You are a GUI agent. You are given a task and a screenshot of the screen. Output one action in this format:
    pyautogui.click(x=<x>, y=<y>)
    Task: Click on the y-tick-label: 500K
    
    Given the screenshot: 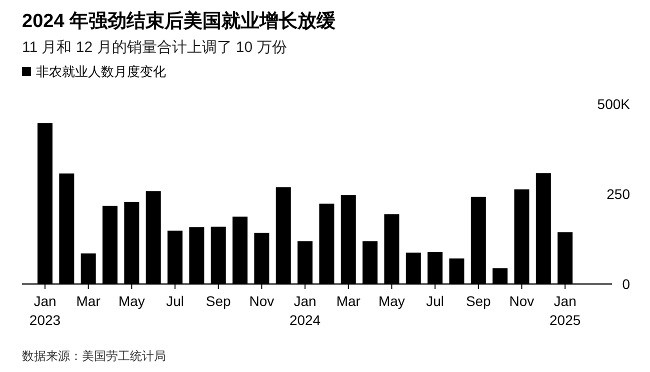 What is the action you would take?
    pyautogui.click(x=614, y=104)
    